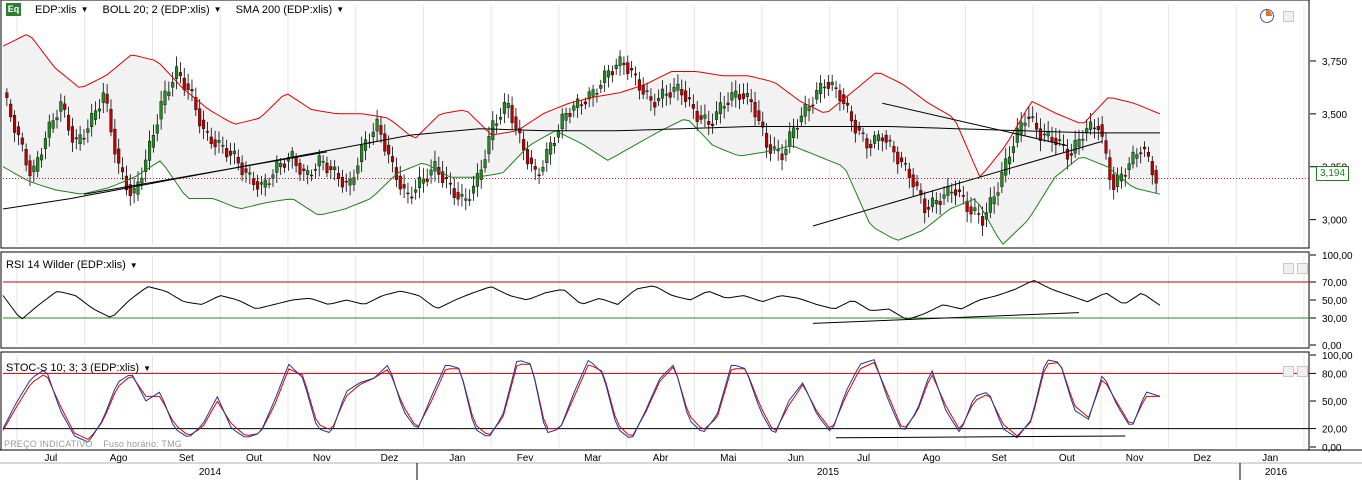 This screenshot has height=480, width=1362. Describe the element at coordinates (581, 401) in the screenshot. I see `stoch-k-line` at that location.